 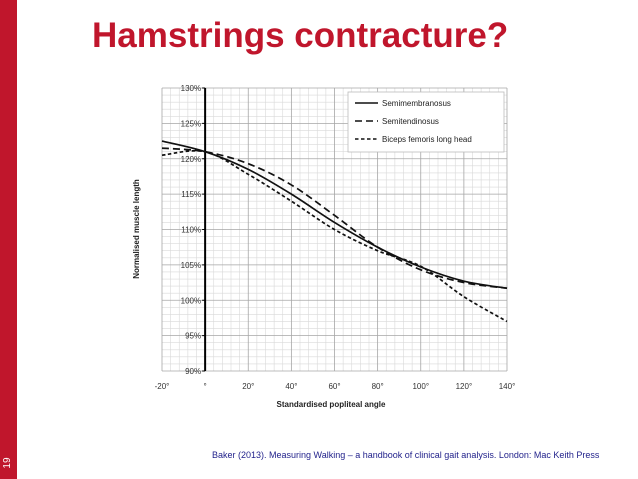 I want to click on y-tick-label: 90%, so click(x=193, y=371).